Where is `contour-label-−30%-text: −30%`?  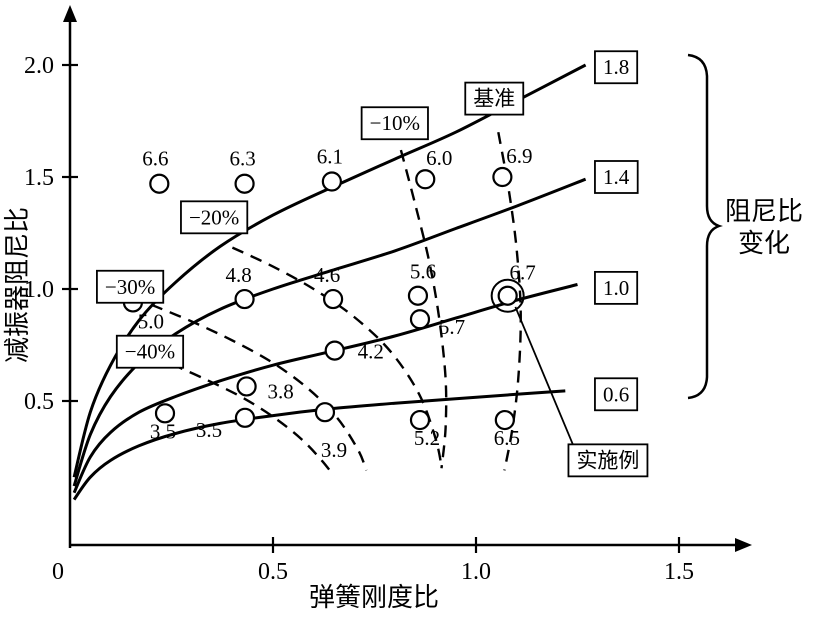 contour-label-−30%-text: −30% is located at coordinates (130, 287).